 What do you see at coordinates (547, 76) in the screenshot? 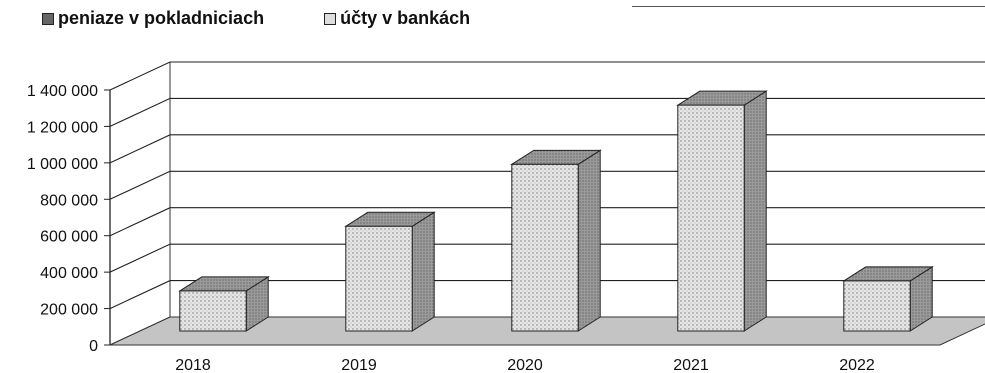
I see `gridline` at bounding box center [547, 76].